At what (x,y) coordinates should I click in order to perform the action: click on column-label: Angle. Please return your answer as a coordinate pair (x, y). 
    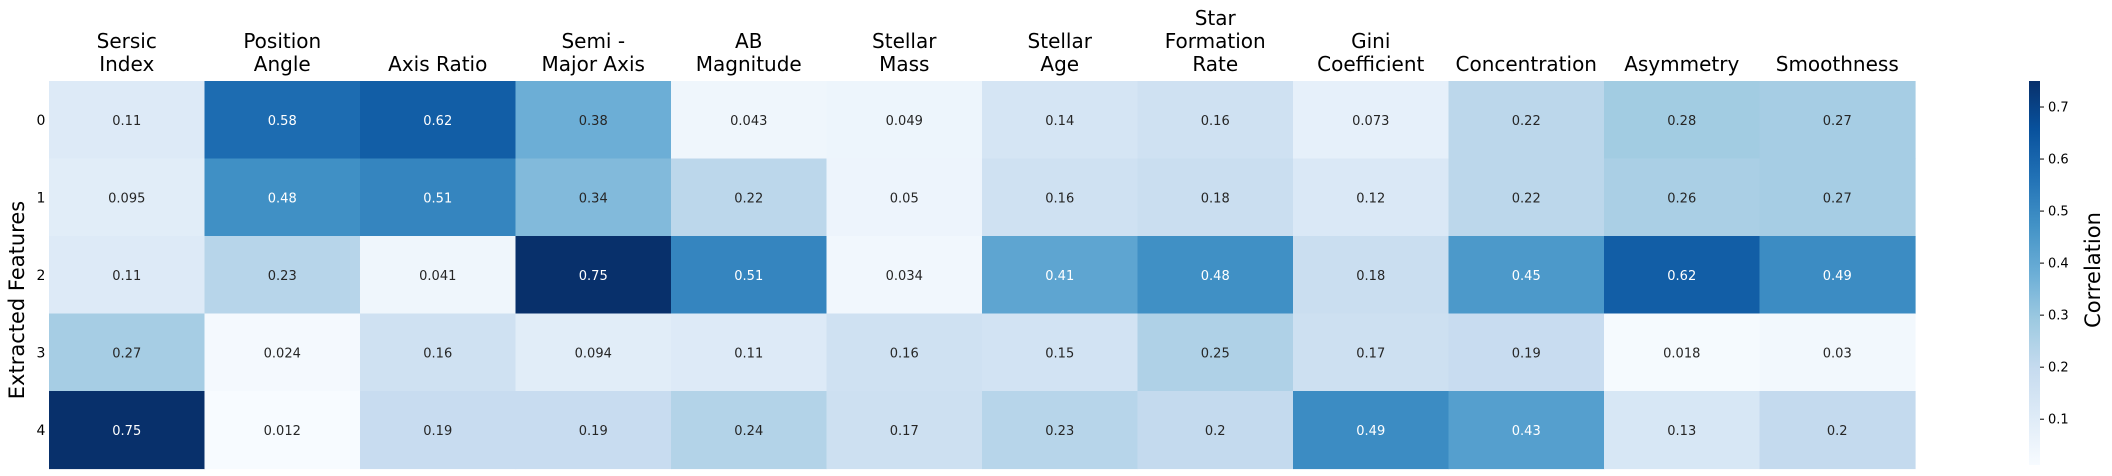
    Looking at the image, I should click on (282, 64).